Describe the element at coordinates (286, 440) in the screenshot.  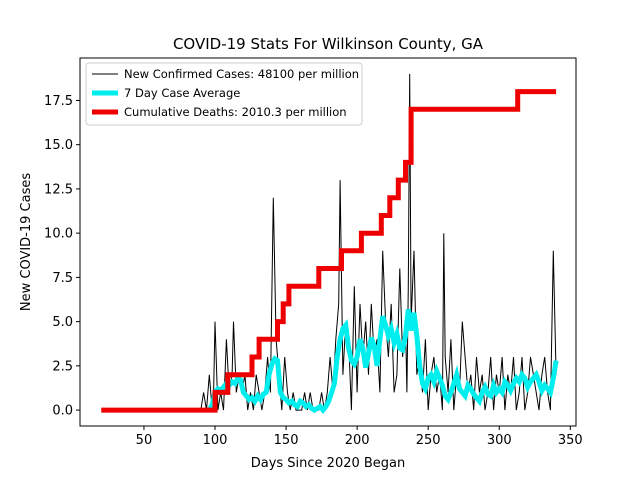
I see `x-tick-label: 150` at that location.